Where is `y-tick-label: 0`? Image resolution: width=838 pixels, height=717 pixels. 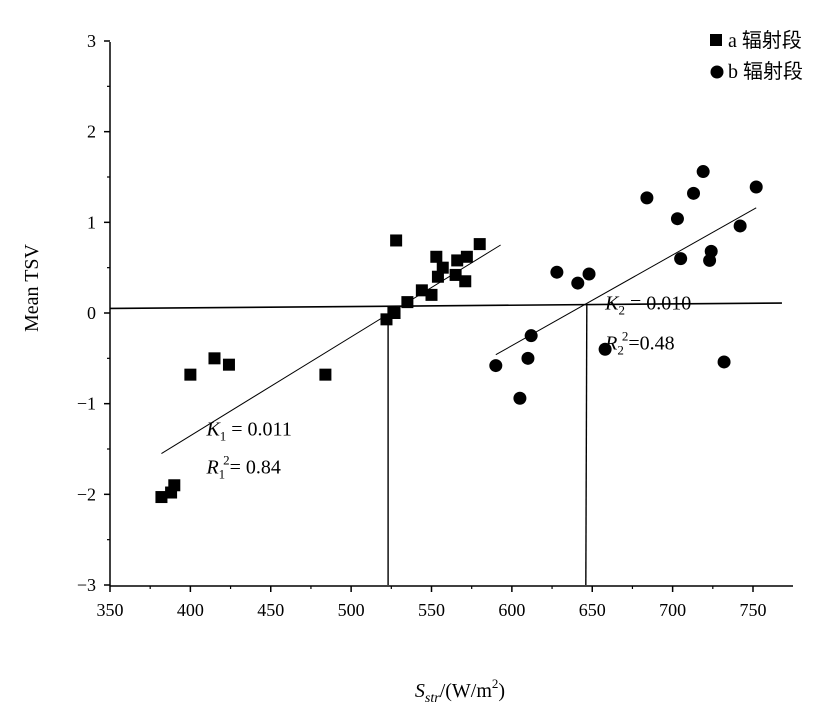 y-tick-label: 0 is located at coordinates (91, 313).